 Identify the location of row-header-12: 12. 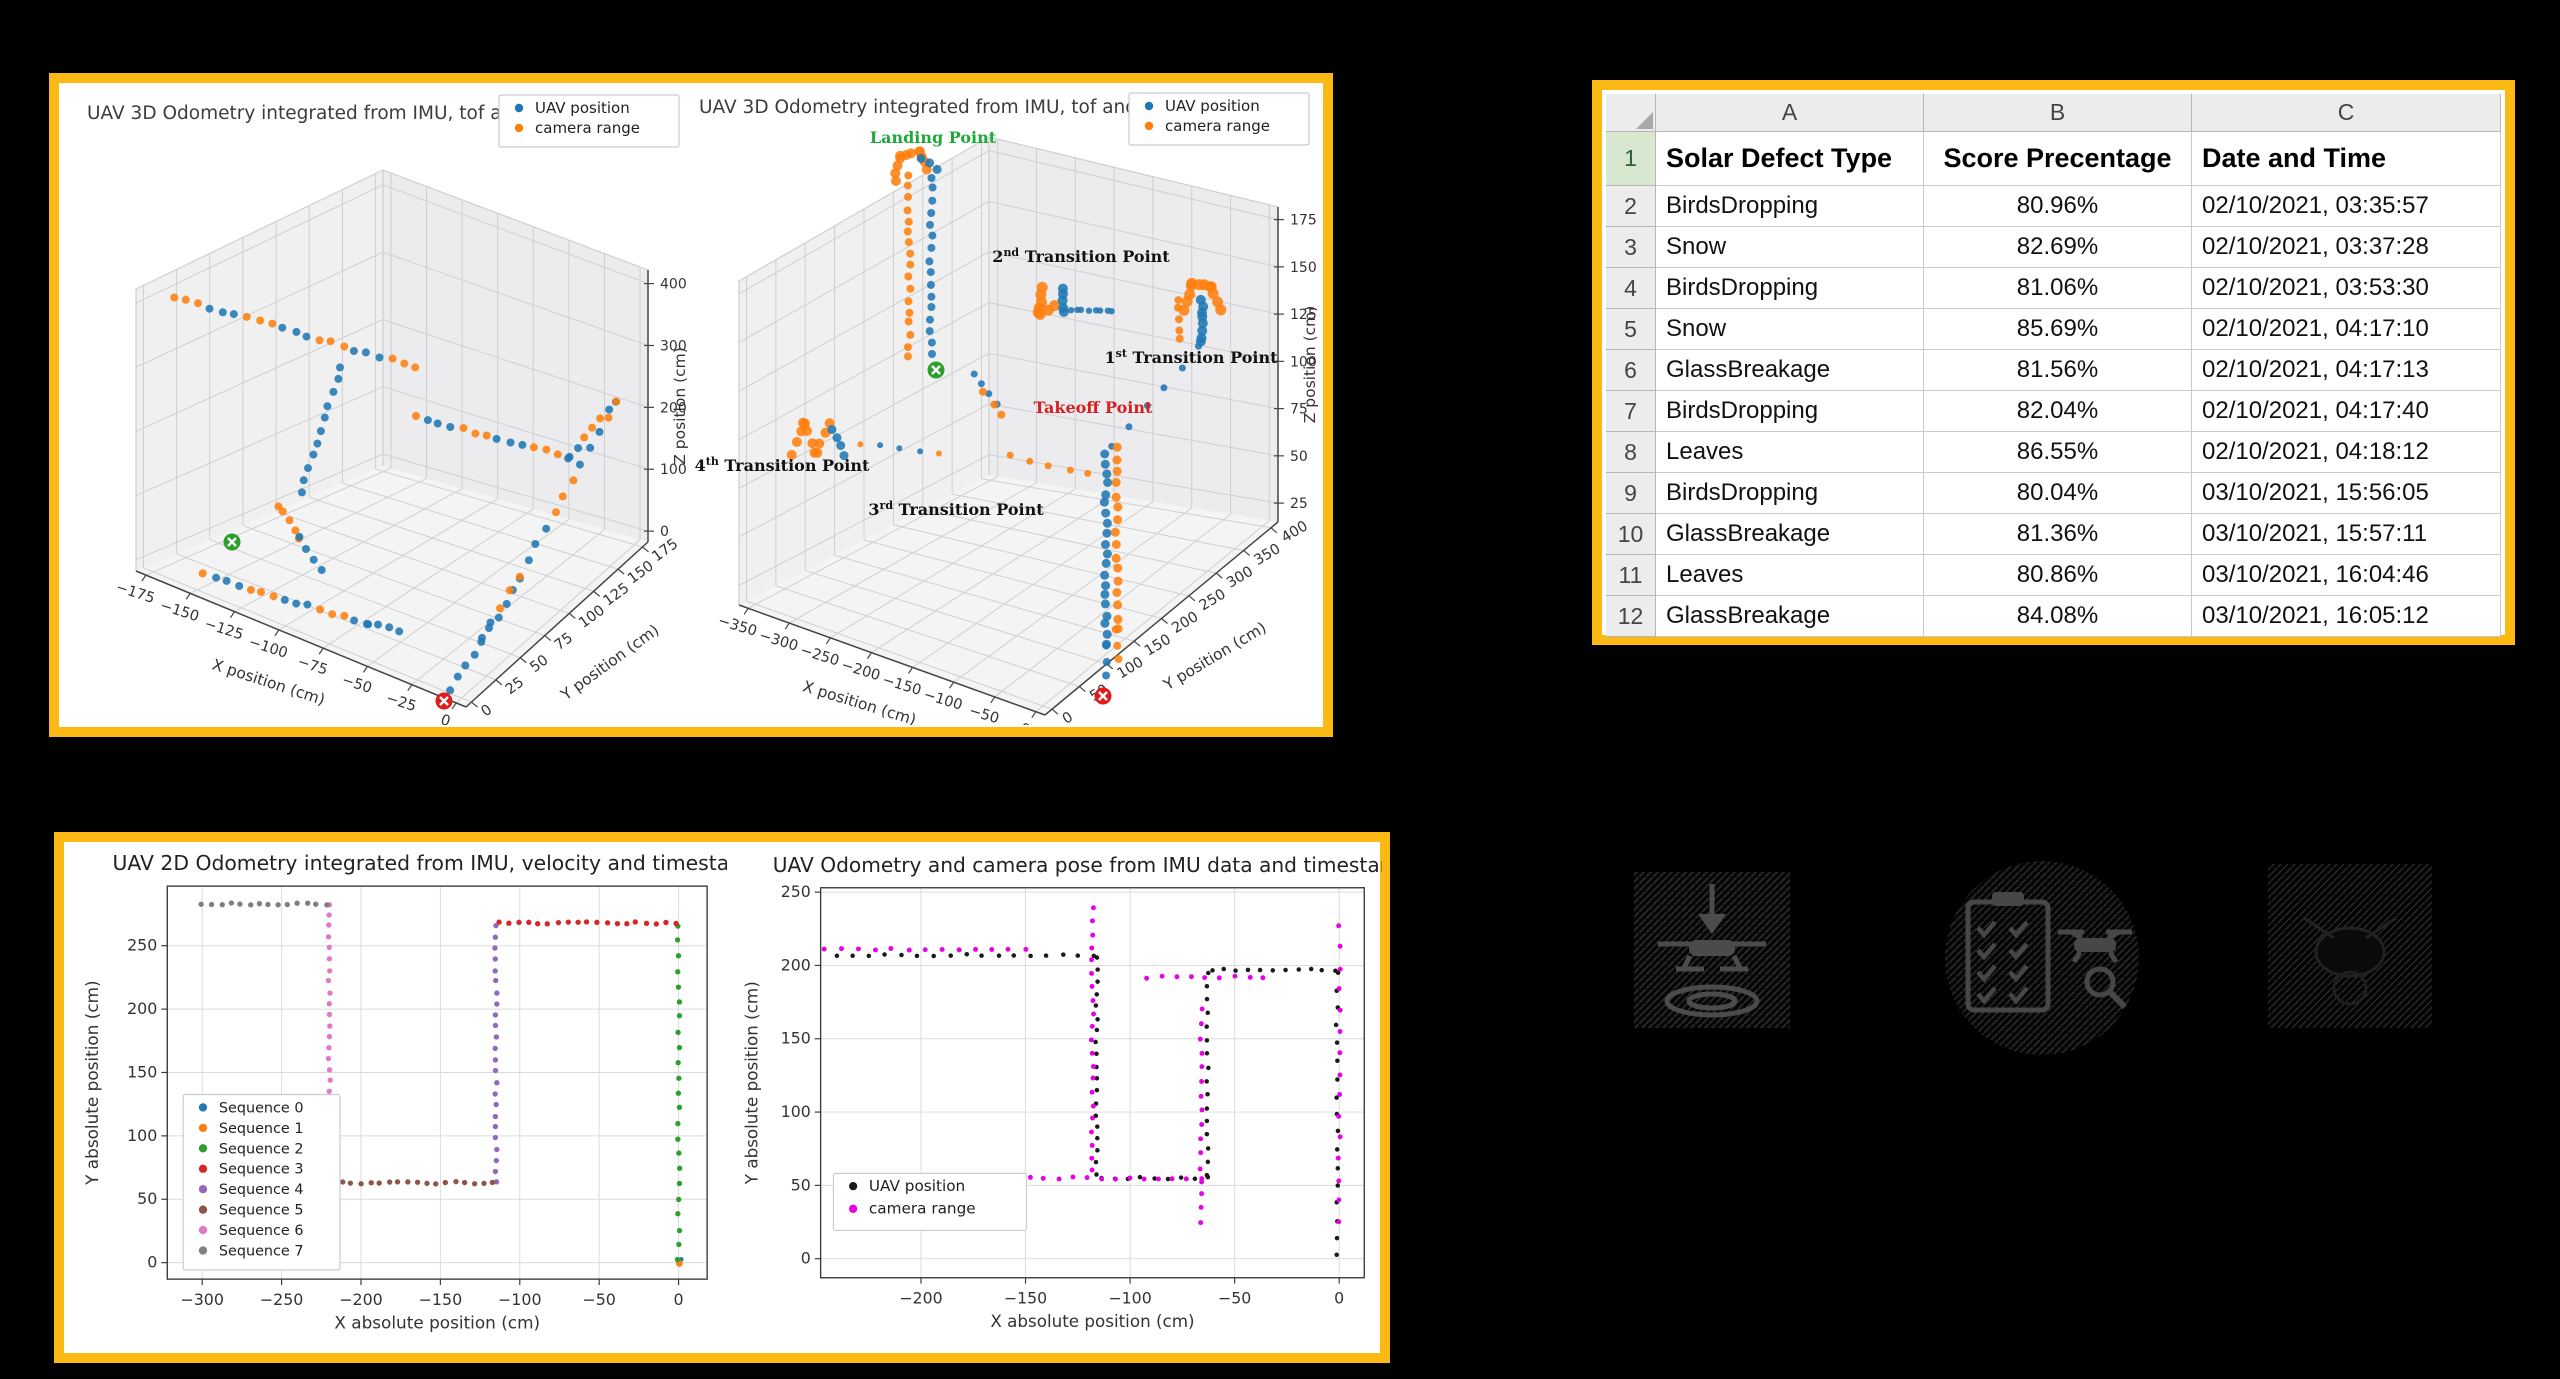
(1631, 616).